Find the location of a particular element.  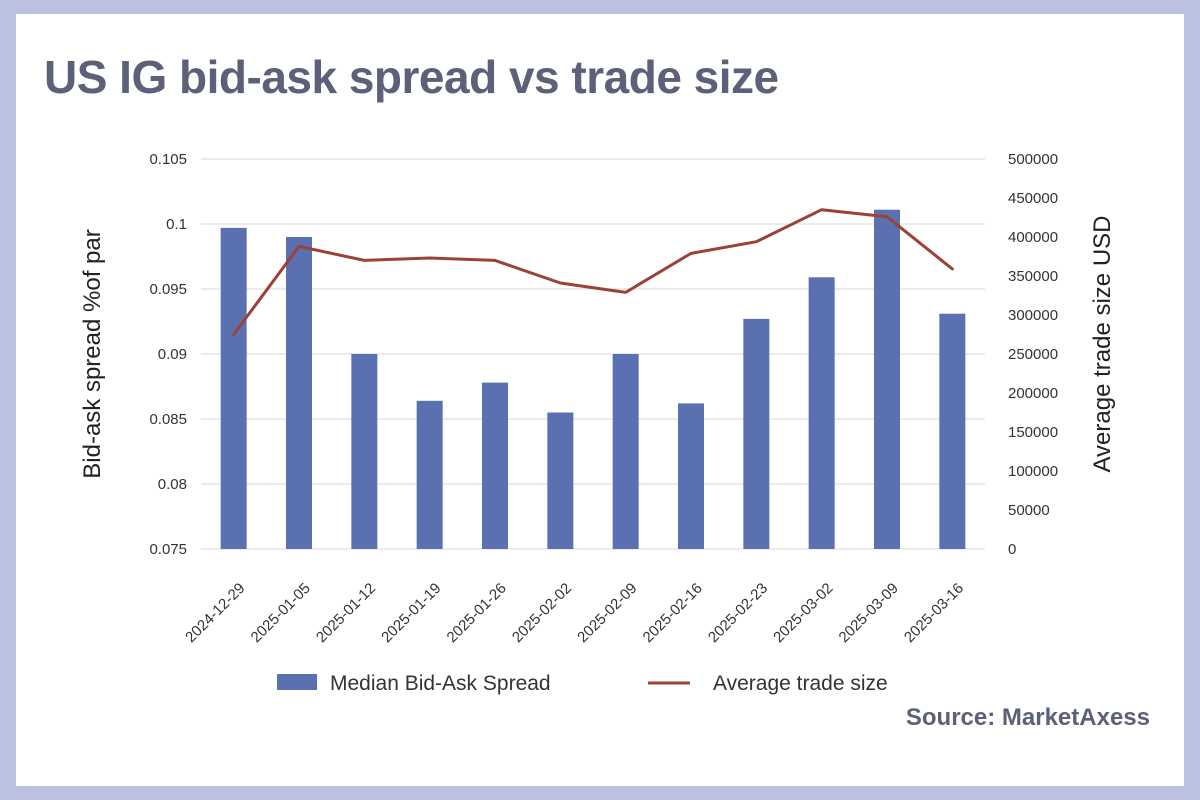

x-tick-label: 2025-01-19 is located at coordinates (411, 613).